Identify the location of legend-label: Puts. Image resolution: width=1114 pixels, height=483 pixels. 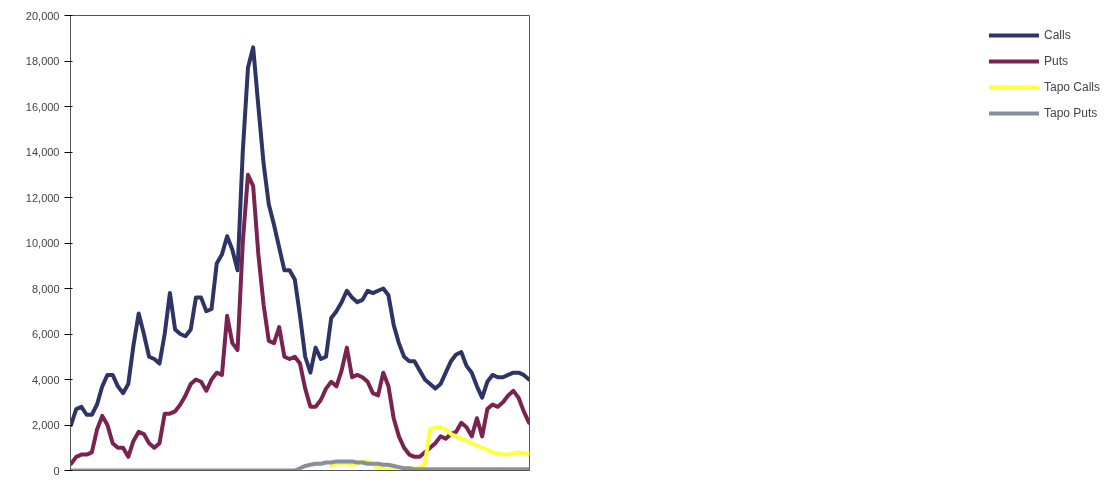
(1055, 61).